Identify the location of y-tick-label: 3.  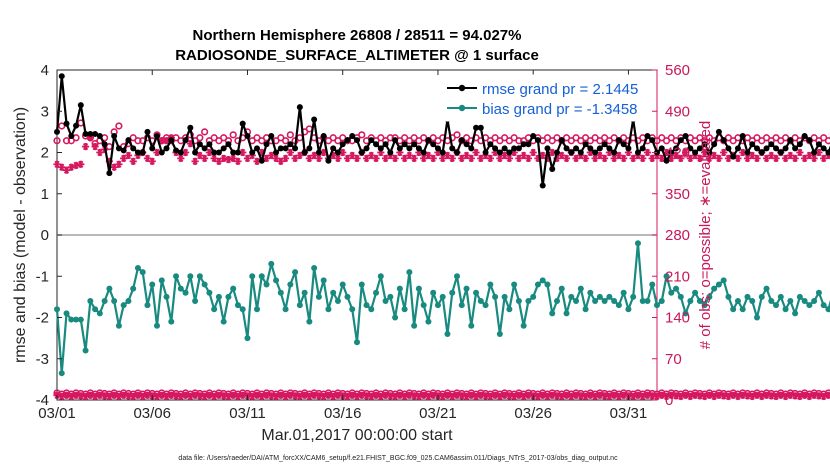
(45, 111).